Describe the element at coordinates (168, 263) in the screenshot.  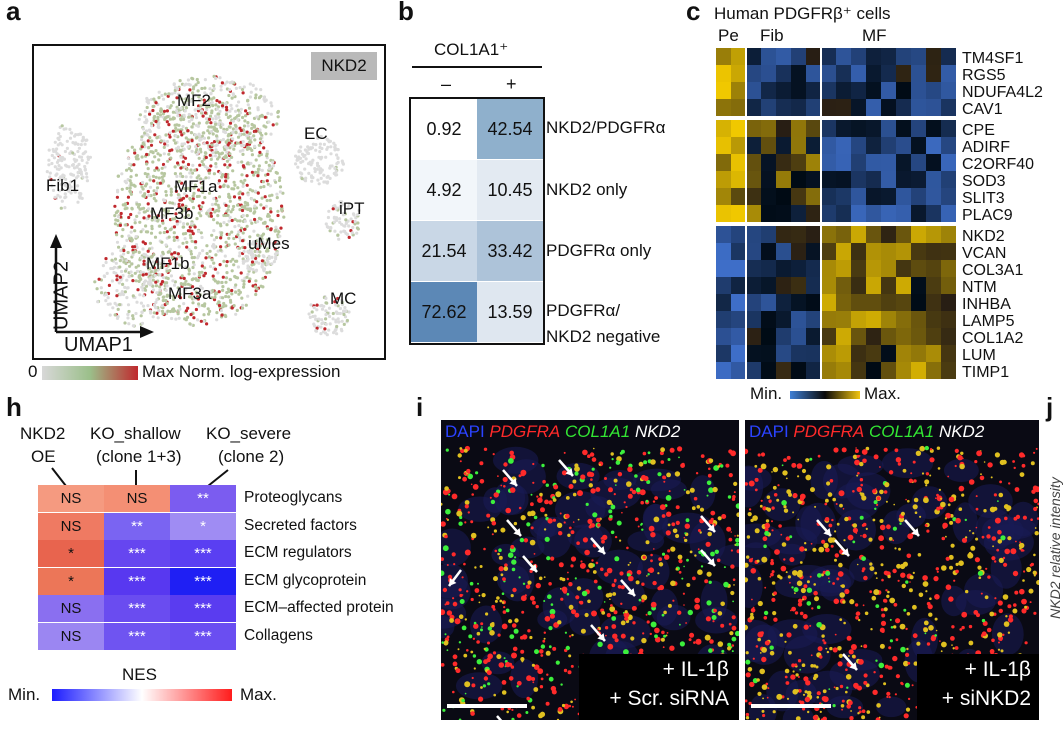
I see `cluster-label: MF1b` at that location.